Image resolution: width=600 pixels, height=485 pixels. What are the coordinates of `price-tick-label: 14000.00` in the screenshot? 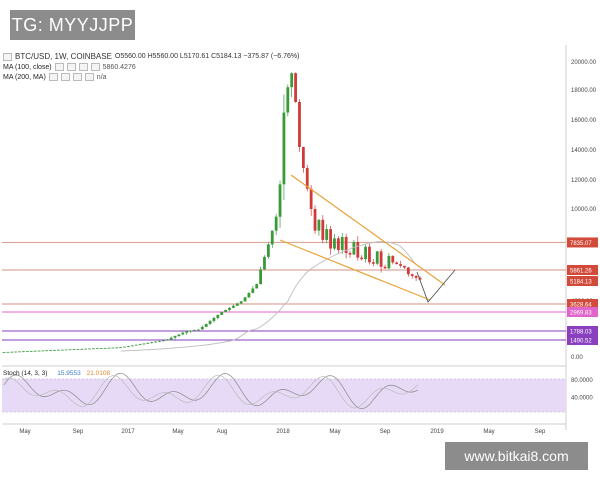 It's located at (584, 151).